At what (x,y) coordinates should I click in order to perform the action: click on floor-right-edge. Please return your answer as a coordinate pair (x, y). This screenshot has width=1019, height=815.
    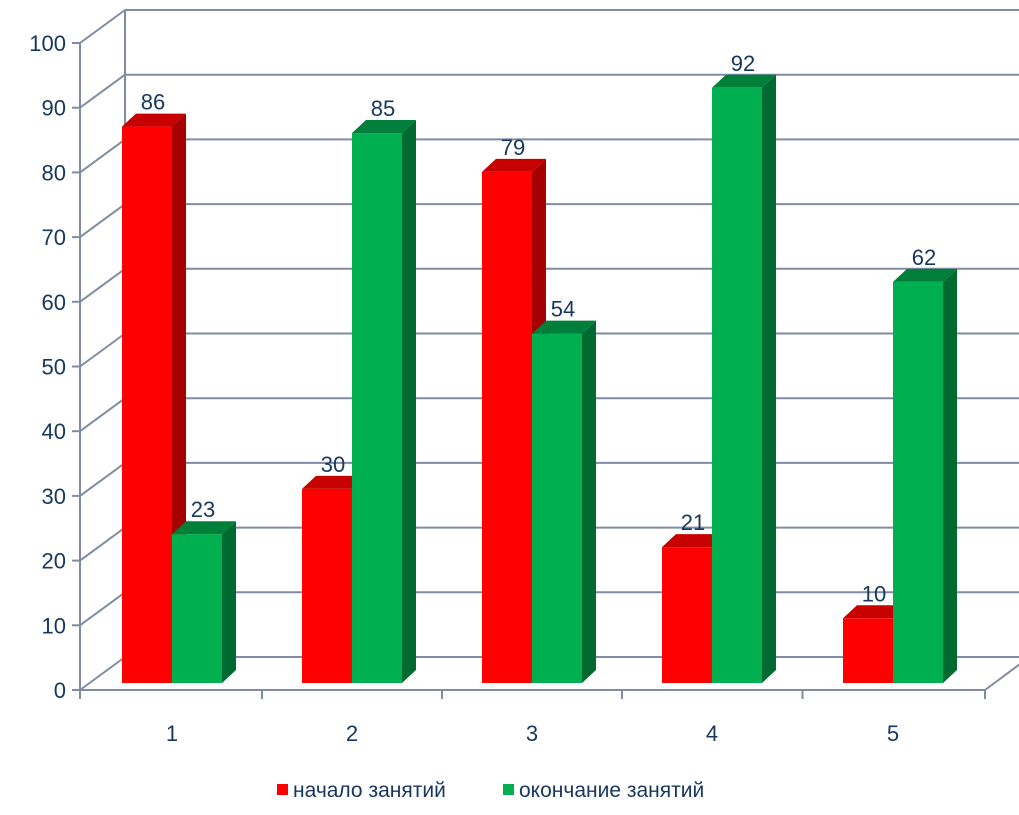
    Looking at the image, I should click on (1001, 677).